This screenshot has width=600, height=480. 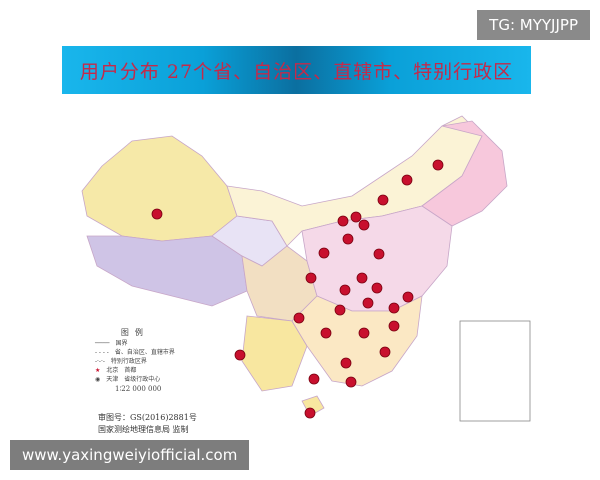 What do you see at coordinates (147, 417) in the screenshot?
I see `approval-number: 审图号：GS(2016)2881号` at bounding box center [147, 417].